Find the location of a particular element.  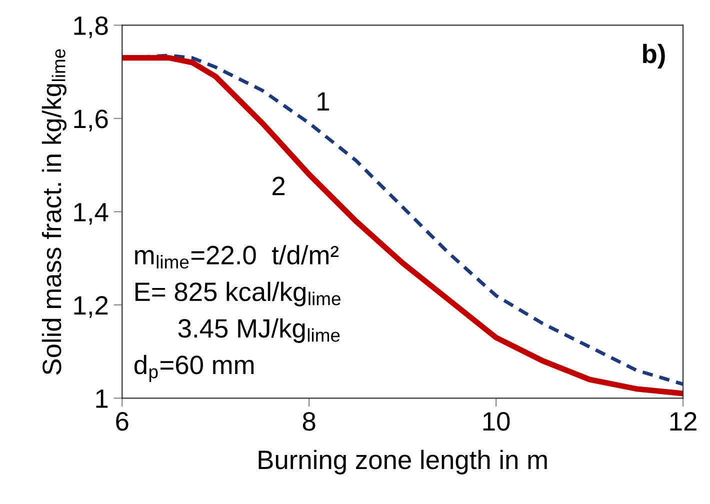

annotation: m$_{lime}$=22.0 t/d/m² is located at coordinates (236, 257).